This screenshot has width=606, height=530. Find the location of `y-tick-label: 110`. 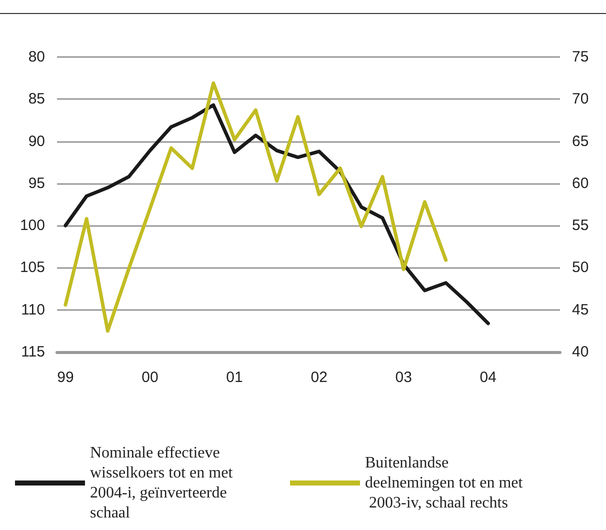

y-tick-label: 110 is located at coordinates (33, 309).